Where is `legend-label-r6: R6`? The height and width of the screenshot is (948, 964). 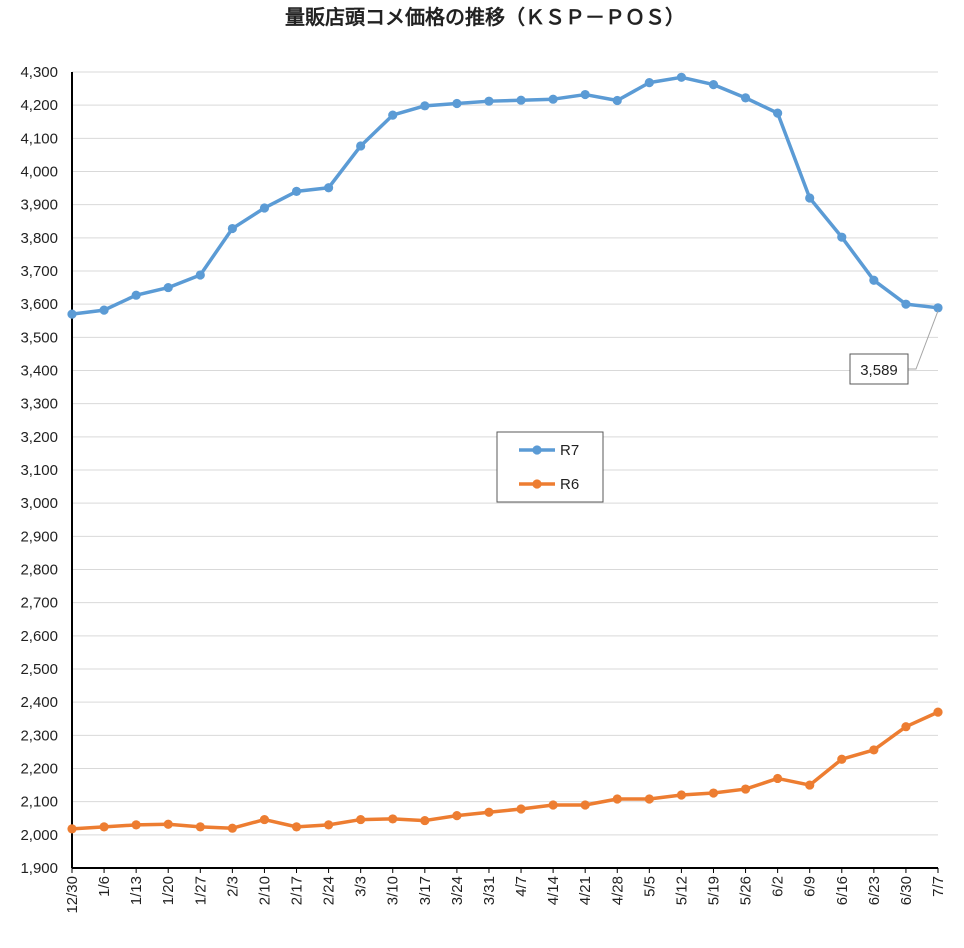 legend-label-r6: R6 is located at coordinates (569, 484).